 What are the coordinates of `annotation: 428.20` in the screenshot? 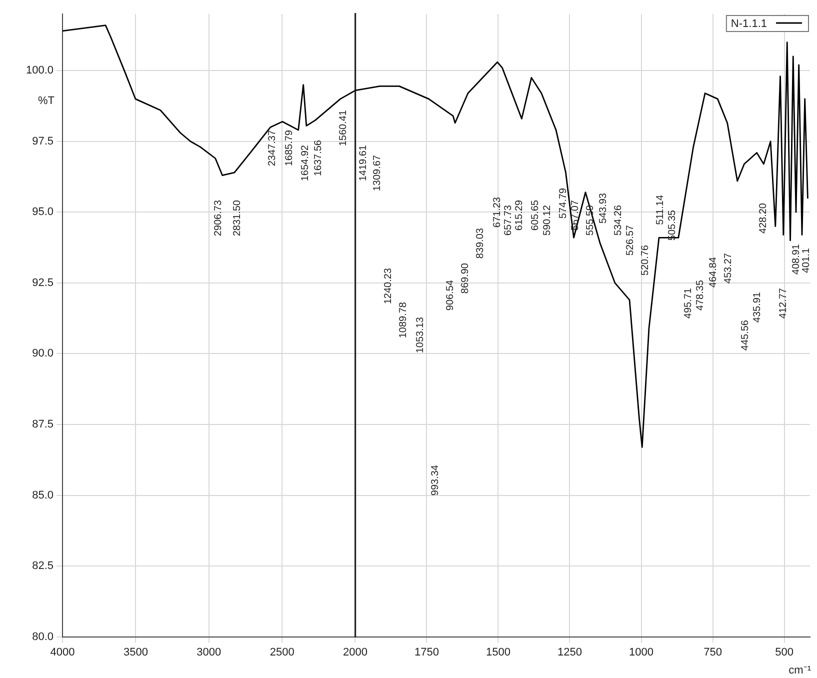 It's located at (763, 218).